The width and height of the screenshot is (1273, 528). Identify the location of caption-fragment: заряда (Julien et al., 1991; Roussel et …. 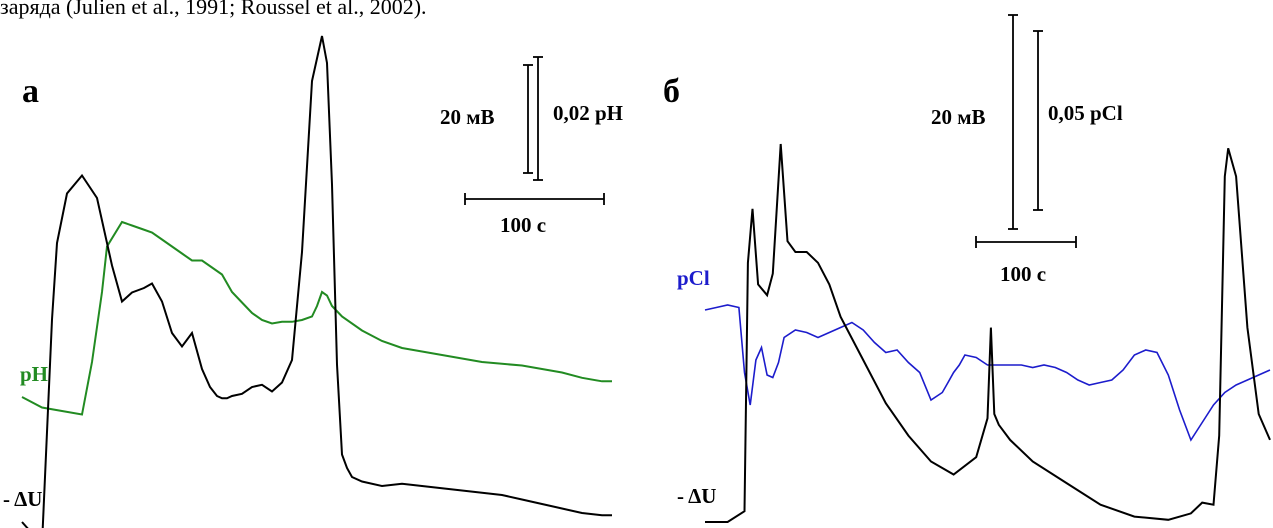
(213, 9).